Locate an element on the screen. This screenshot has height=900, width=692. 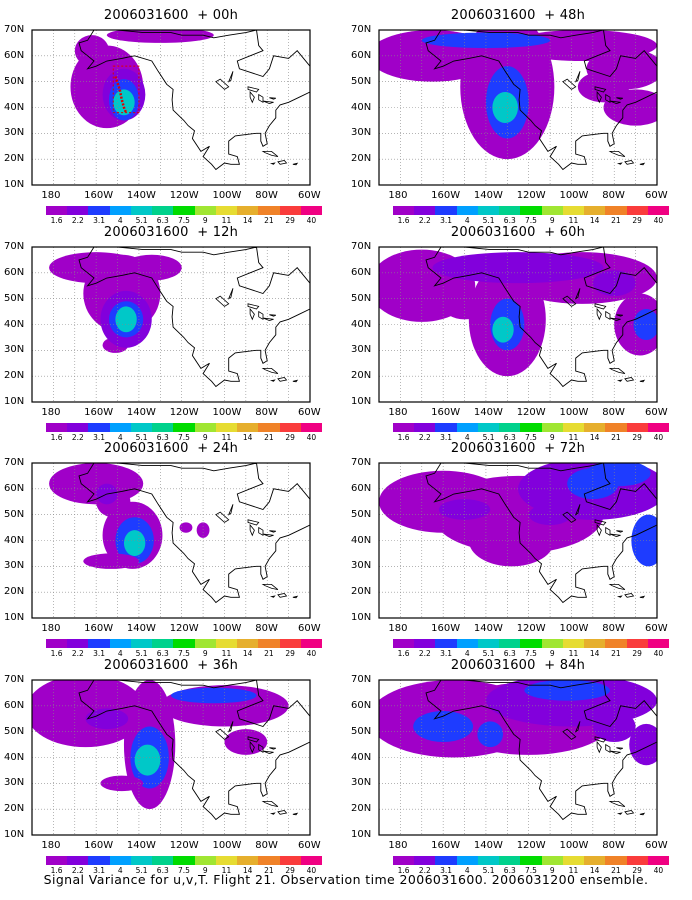
colorbar-label: 29 is located at coordinates (637, 870).